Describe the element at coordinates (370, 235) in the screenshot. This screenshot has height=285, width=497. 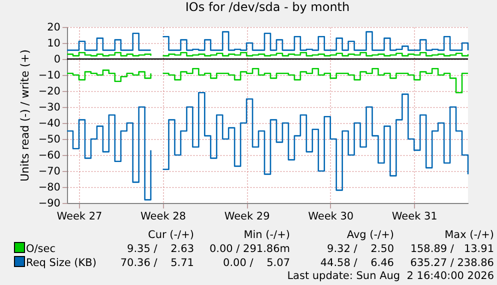
I see `text: Avg (-/+)` at that location.